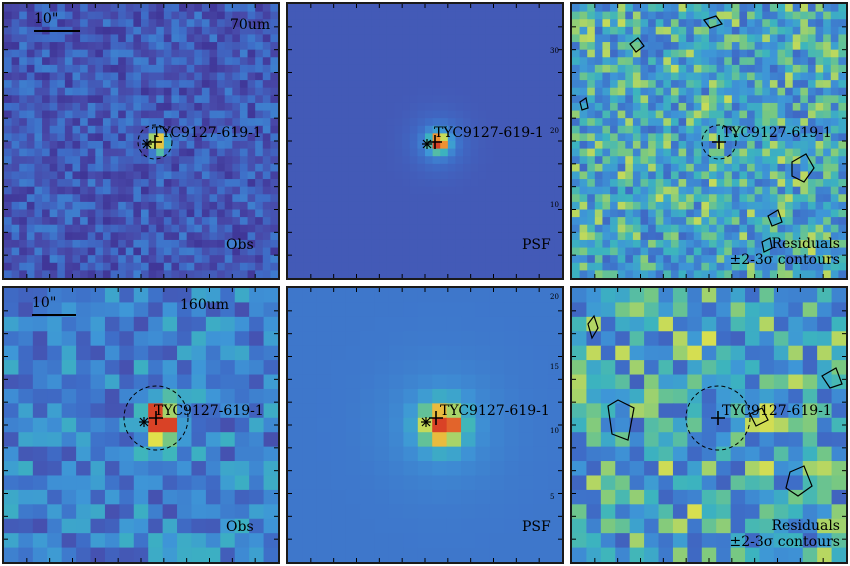 This screenshot has width=850, height=566. I want to click on band-label: 70um, so click(250, 25).